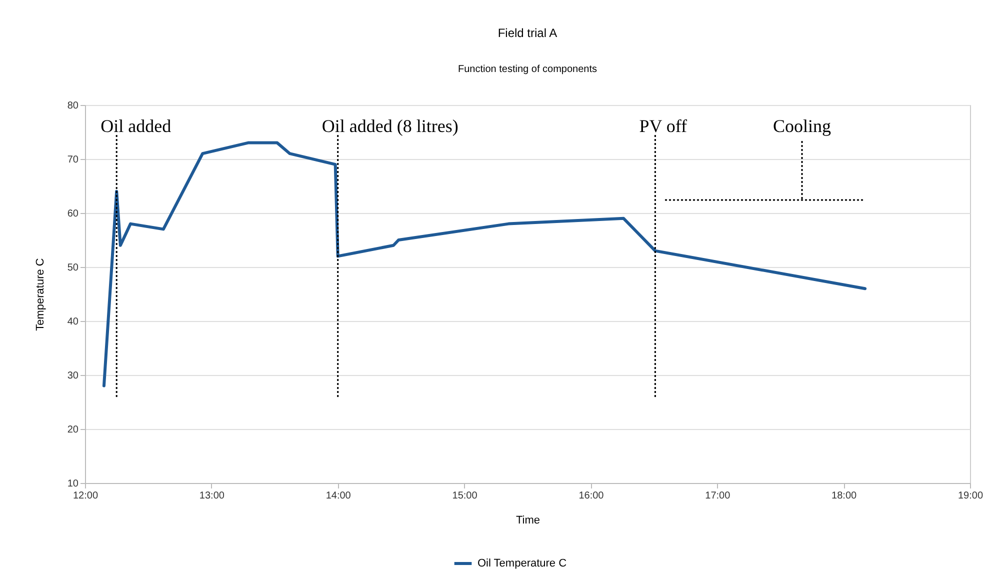 The image size is (998, 575). I want to click on x-tick-label: 15:00, so click(465, 496).